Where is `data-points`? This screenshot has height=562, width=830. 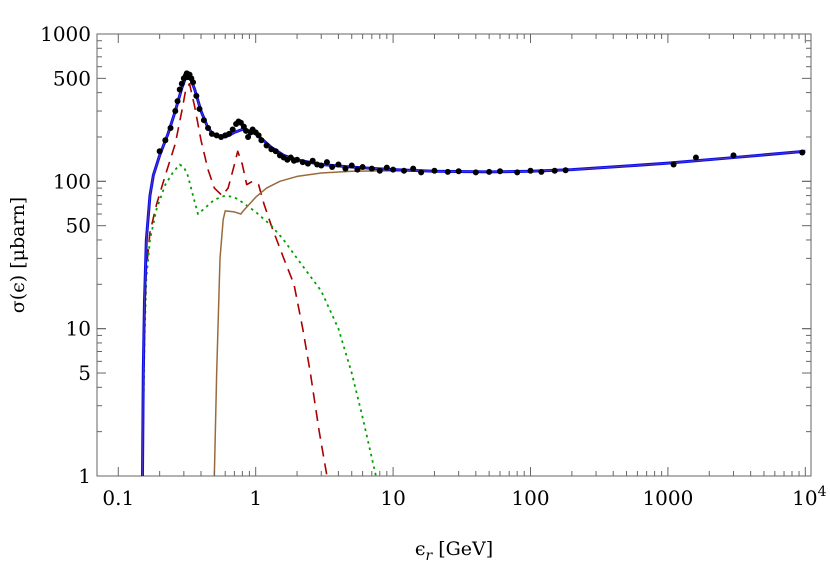
data-points is located at coordinates (481, 123).